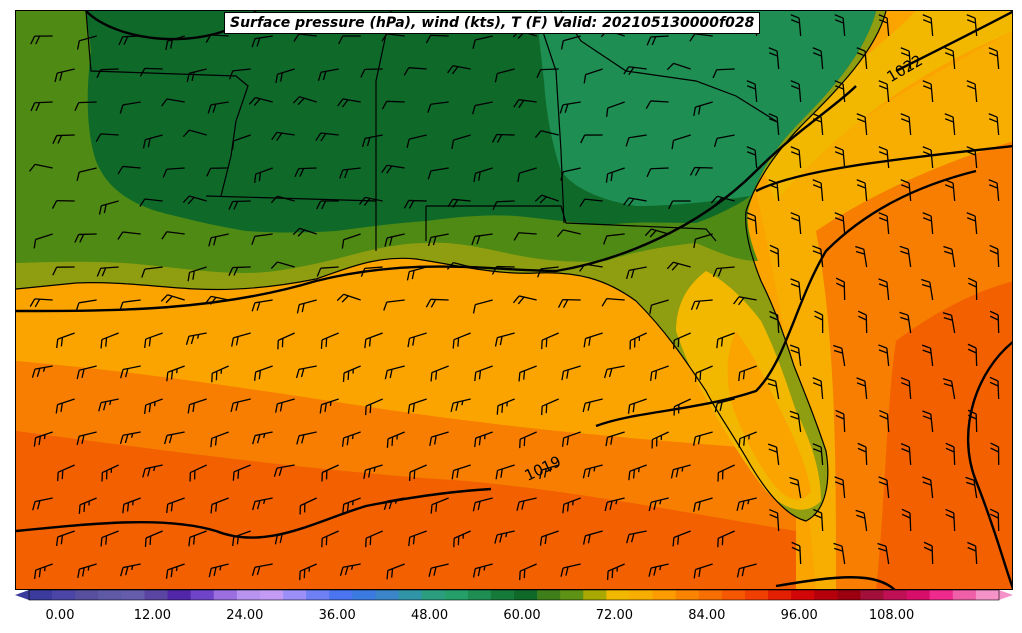 This screenshot has height=633, width=1022. Describe the element at coordinates (707, 615) in the screenshot. I see `colorbar-tick-label: 84.00` at that location.